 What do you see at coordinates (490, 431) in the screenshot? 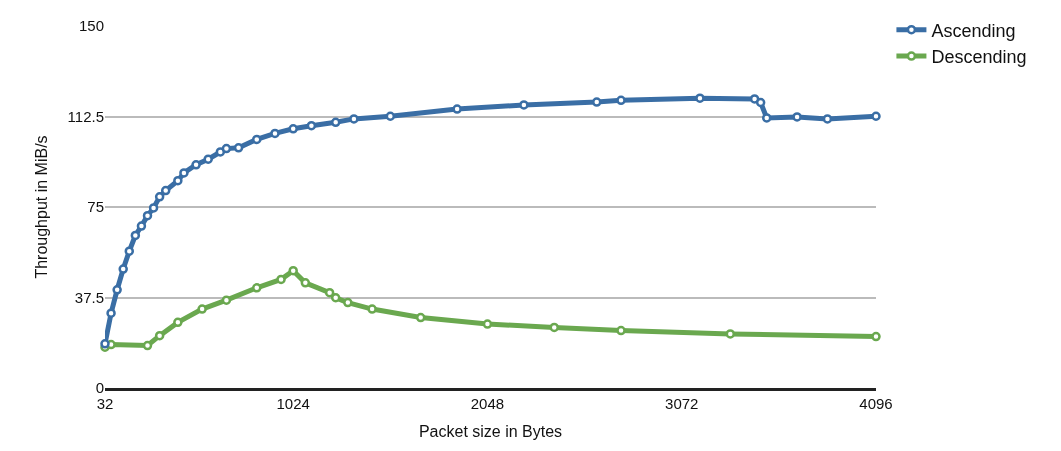
I see `x-axis-title: Packet size in Bytes` at bounding box center [490, 431].